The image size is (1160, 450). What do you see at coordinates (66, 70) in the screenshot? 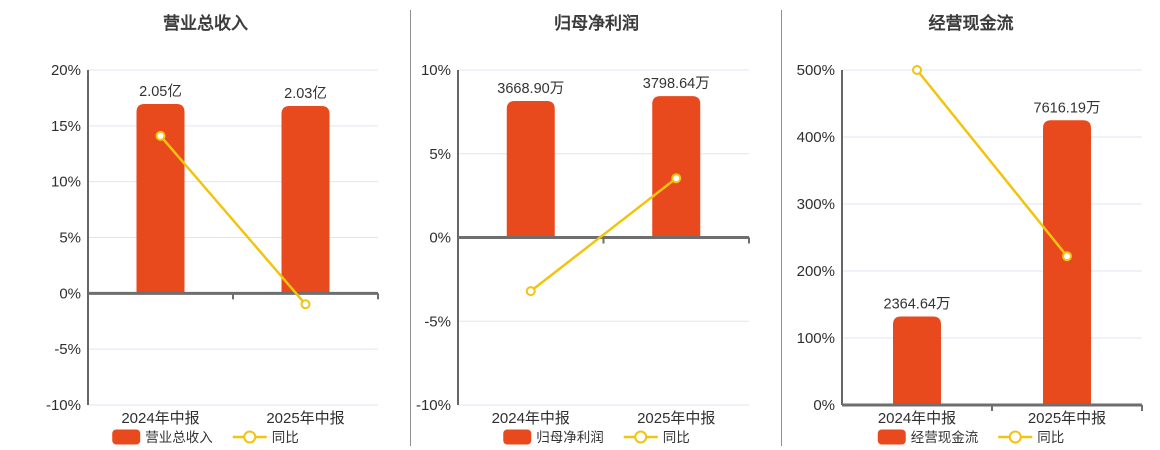
I see `y-tick-label: 20%` at bounding box center [66, 70].